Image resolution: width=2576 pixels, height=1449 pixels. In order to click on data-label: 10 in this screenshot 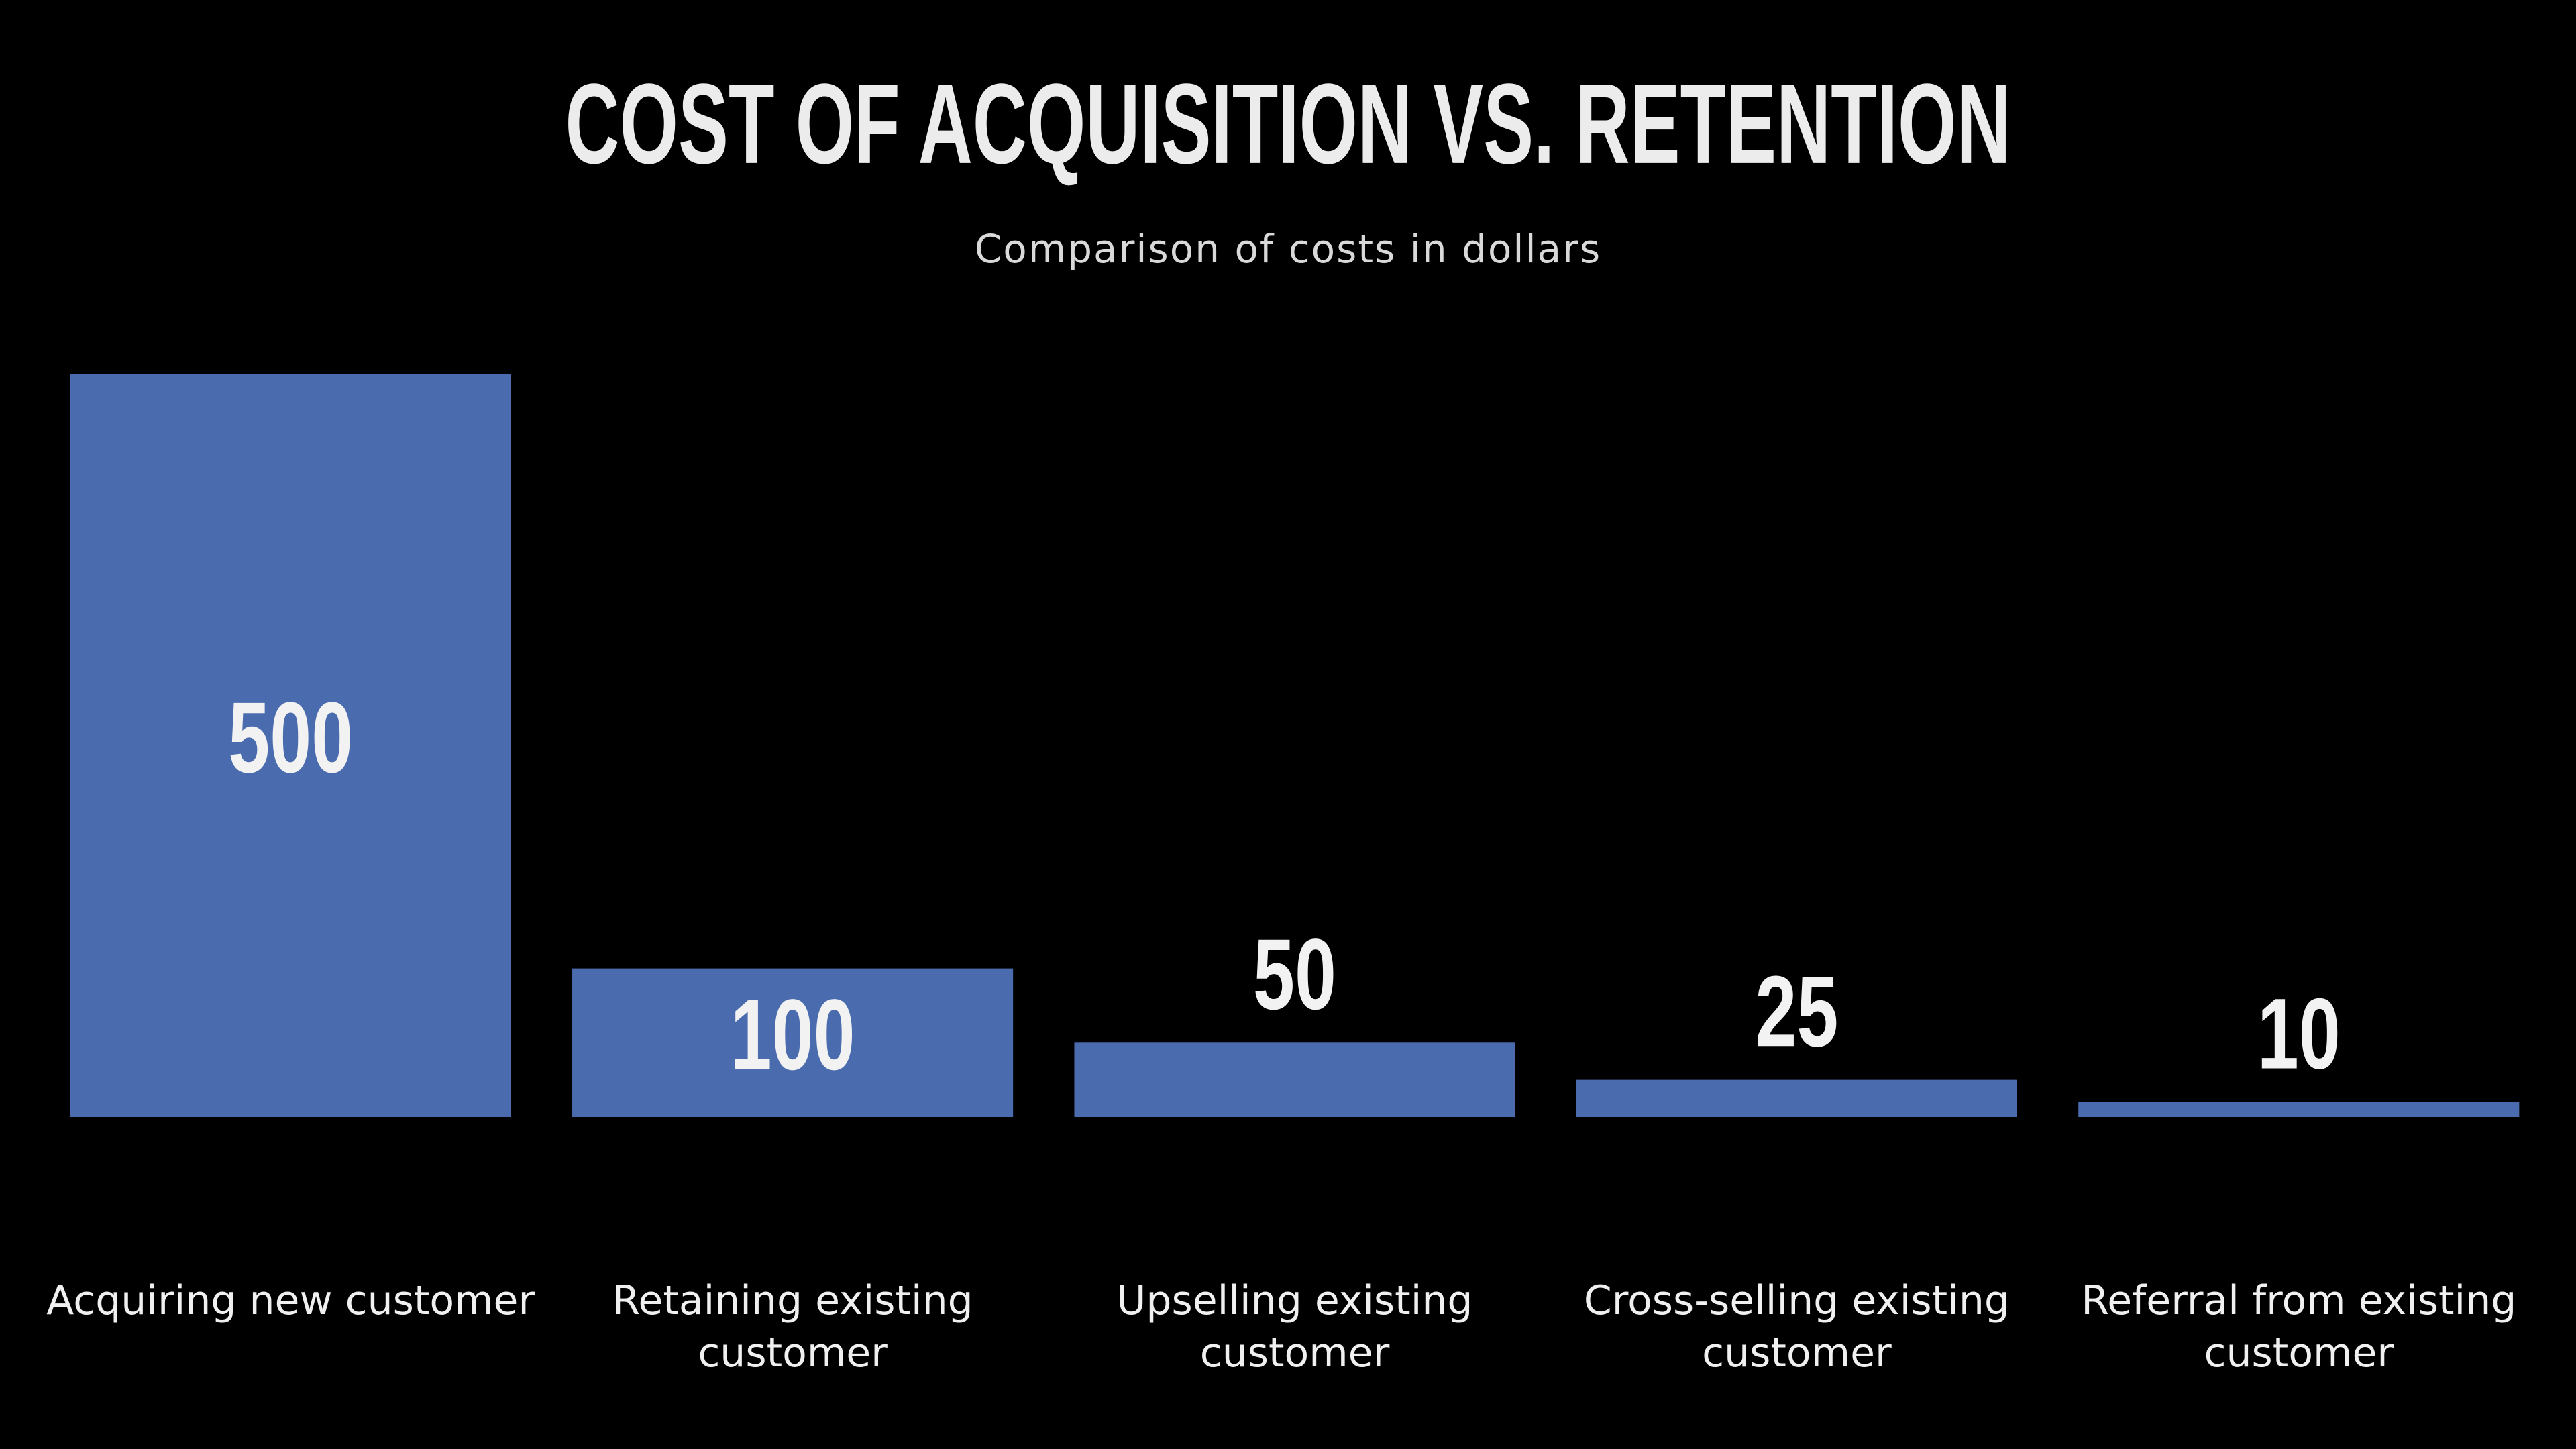, I will do `click(2299, 1033)`.